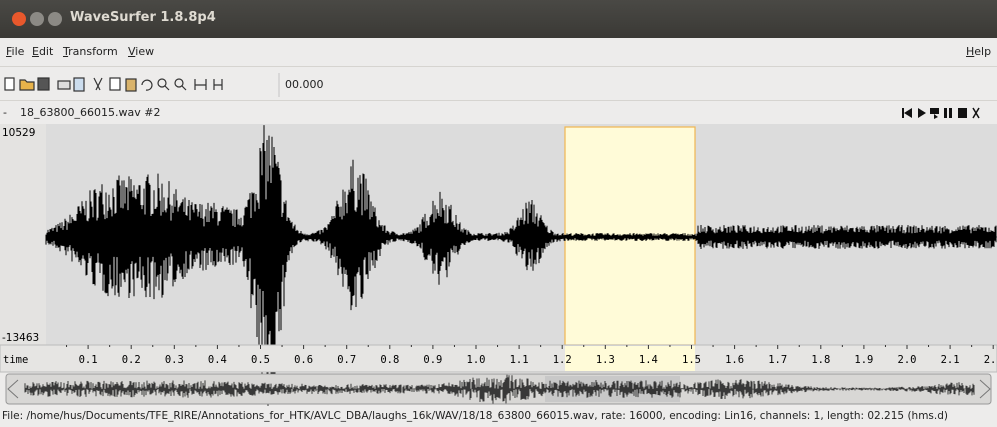 The width and height of the screenshot is (997, 427). I want to click on time-axis-selection, so click(630, 358).